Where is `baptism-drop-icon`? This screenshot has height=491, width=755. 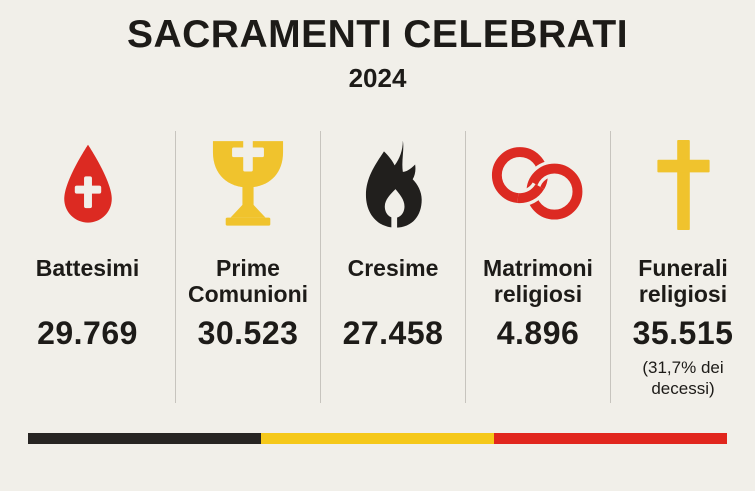 baptism-drop-icon is located at coordinates (87, 185).